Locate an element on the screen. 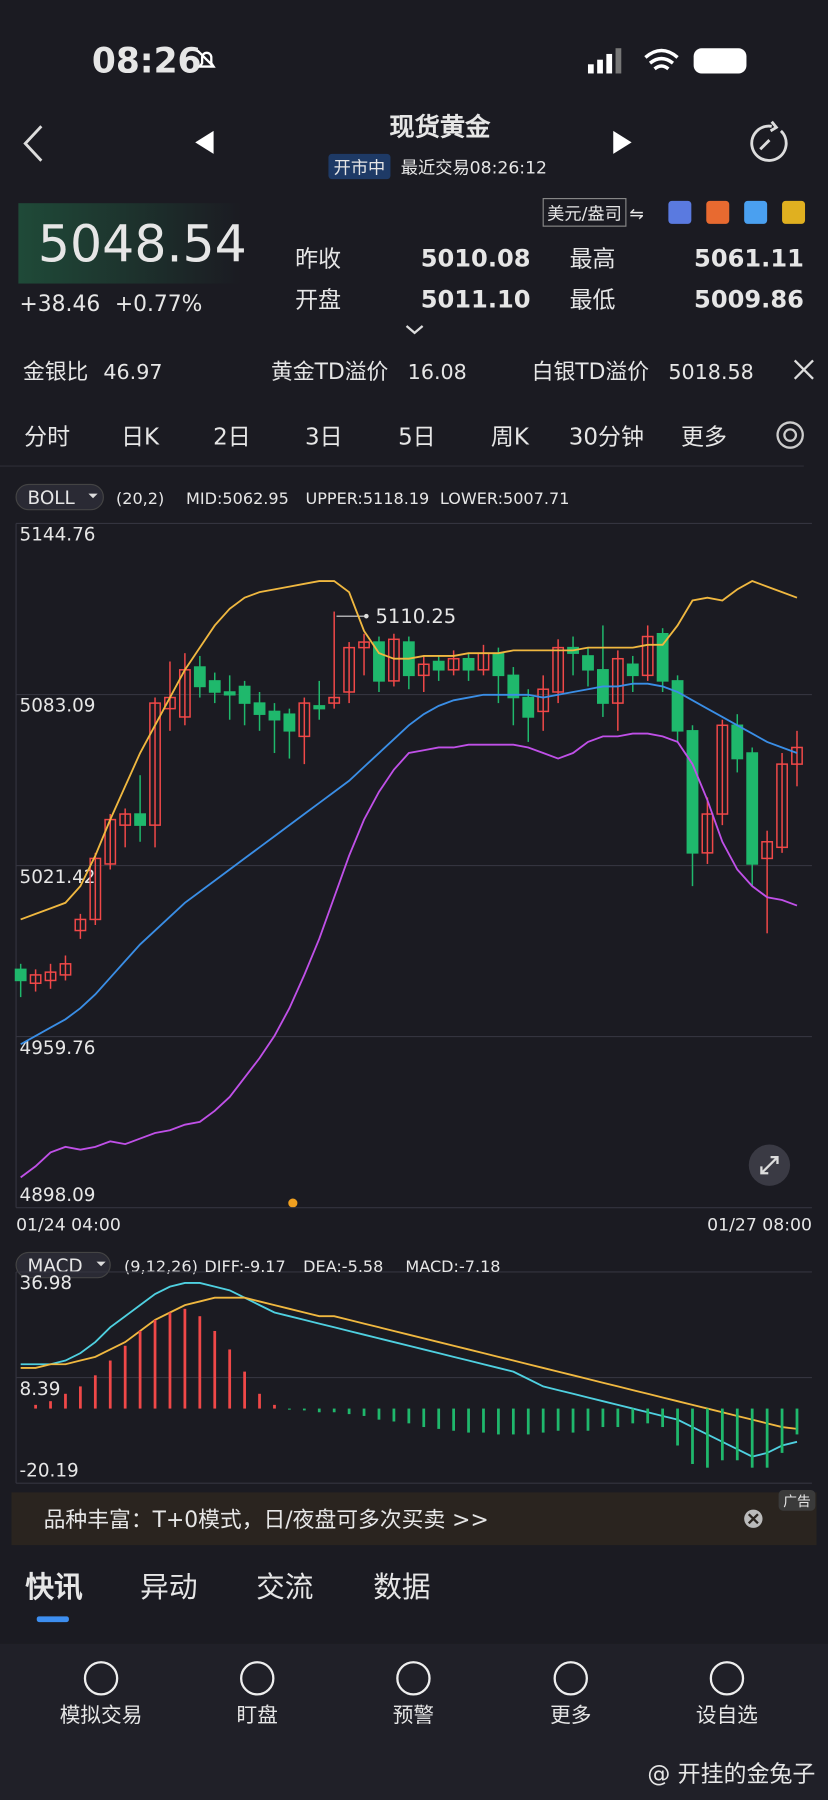 Image resolution: width=828 pixels, height=1800 pixels. ratio-value: 46.97 is located at coordinates (132, 372).